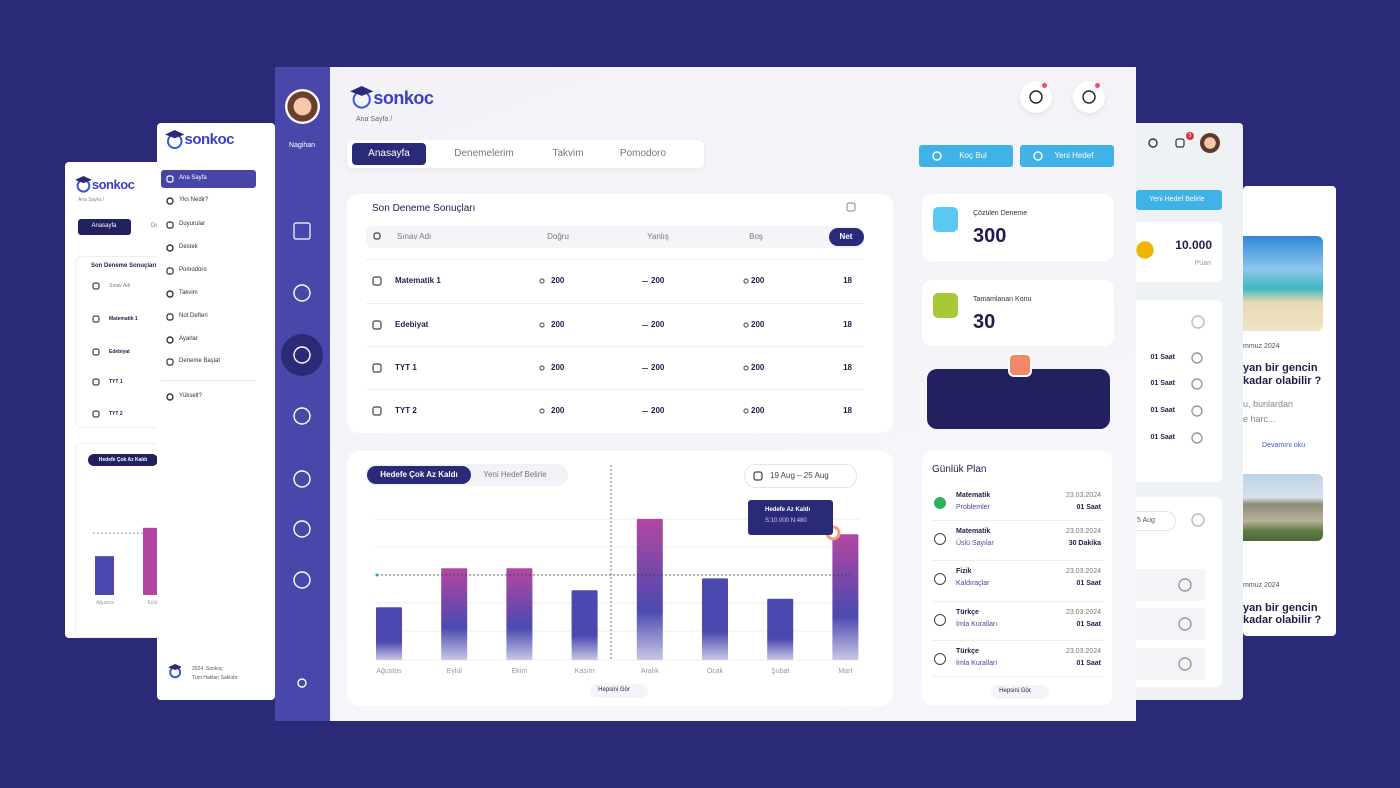  I want to click on menu-item: Duyurular, so click(192, 224).